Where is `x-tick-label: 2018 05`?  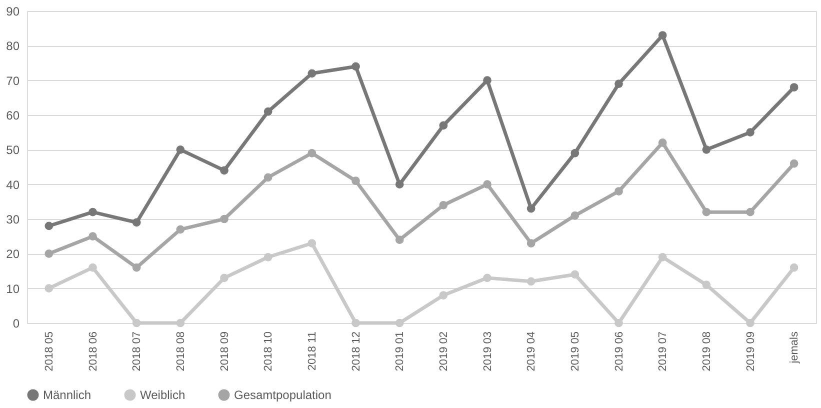
x-tick-label: 2018 05 is located at coordinates (49, 352).